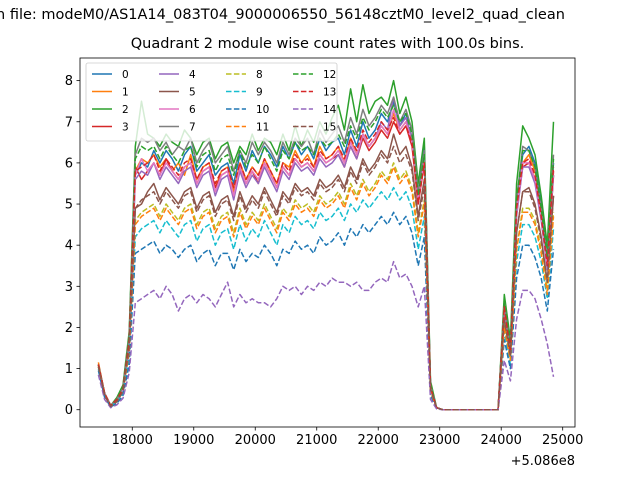  I want to click on legend-label-11: 11, so click(262, 128).